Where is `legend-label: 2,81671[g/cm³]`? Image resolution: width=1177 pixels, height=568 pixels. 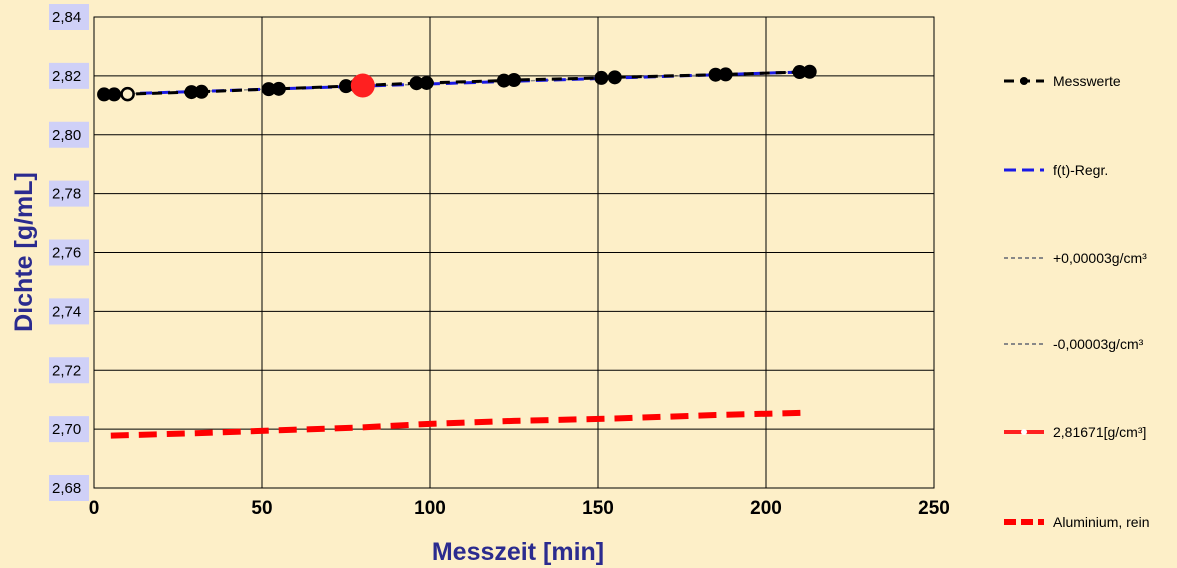 legend-label: 2,81671[g/cm³] is located at coordinates (1099, 432).